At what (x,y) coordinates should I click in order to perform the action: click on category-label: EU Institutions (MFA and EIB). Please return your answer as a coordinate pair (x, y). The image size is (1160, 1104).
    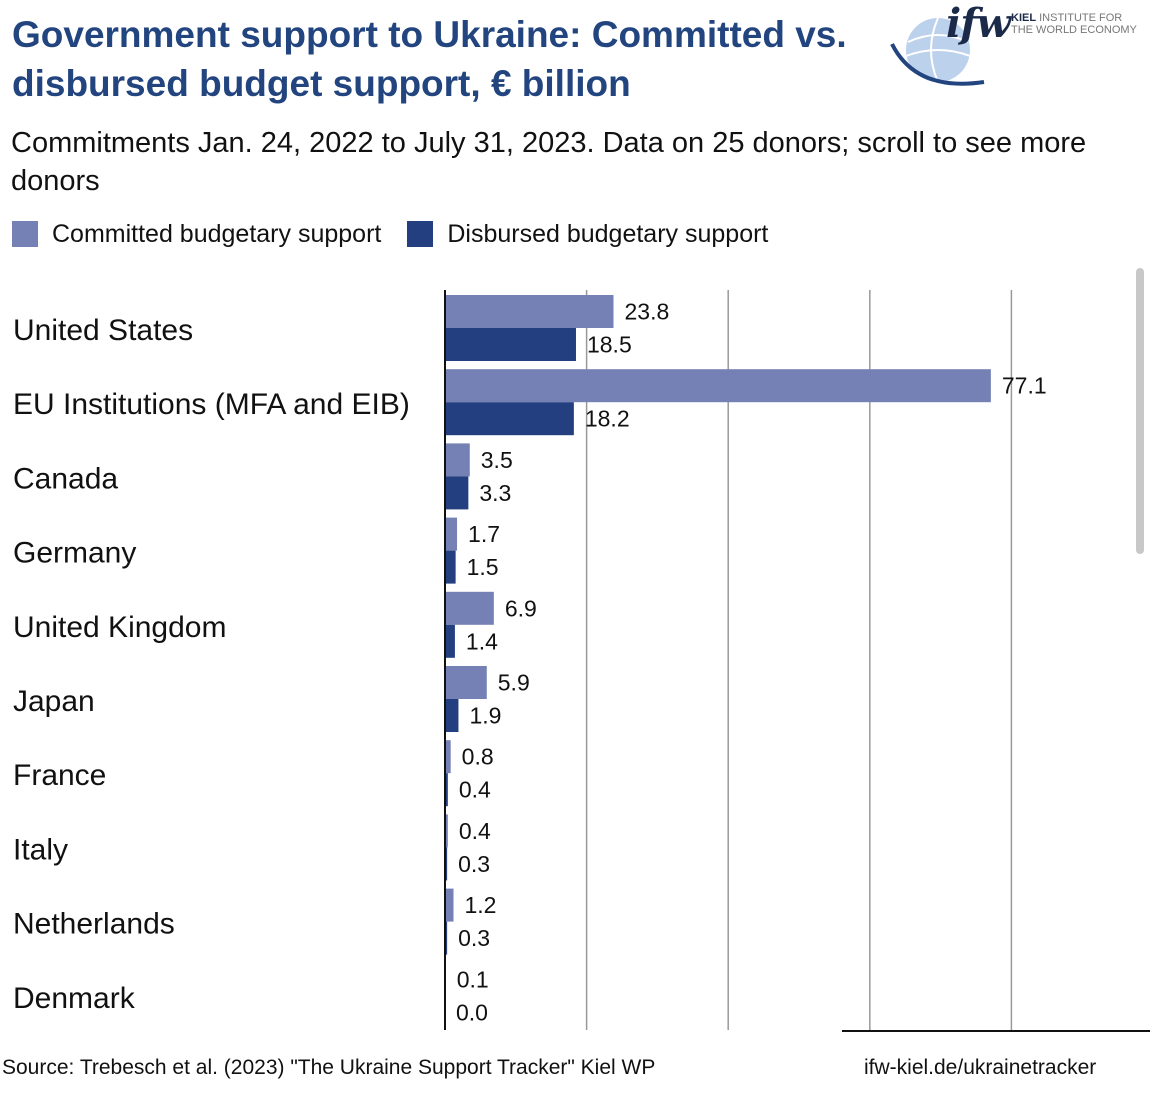
    Looking at the image, I should click on (211, 404).